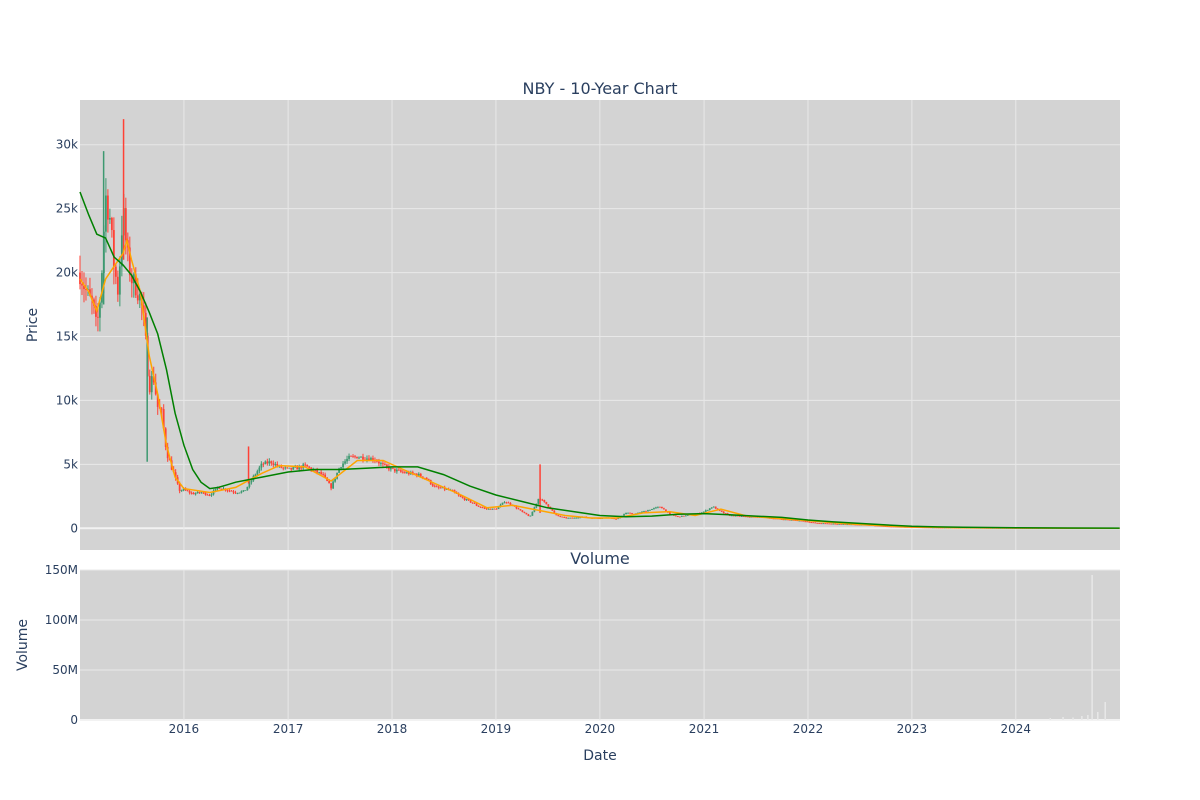 The height and width of the screenshot is (800, 1200). I want to click on price-y-tick-label: 20k, so click(67, 273).